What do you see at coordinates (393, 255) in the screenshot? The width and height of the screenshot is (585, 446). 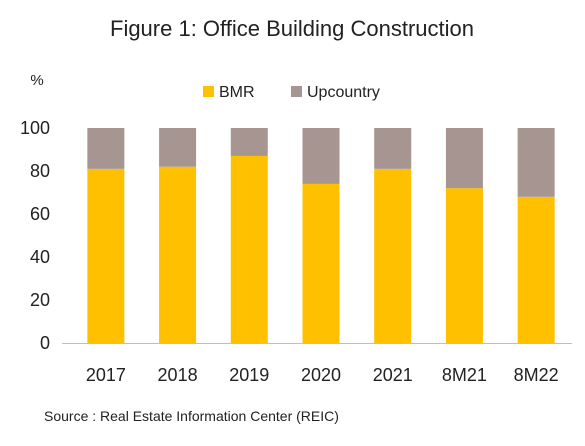 I see `bar-bmr-2021` at bounding box center [393, 255].